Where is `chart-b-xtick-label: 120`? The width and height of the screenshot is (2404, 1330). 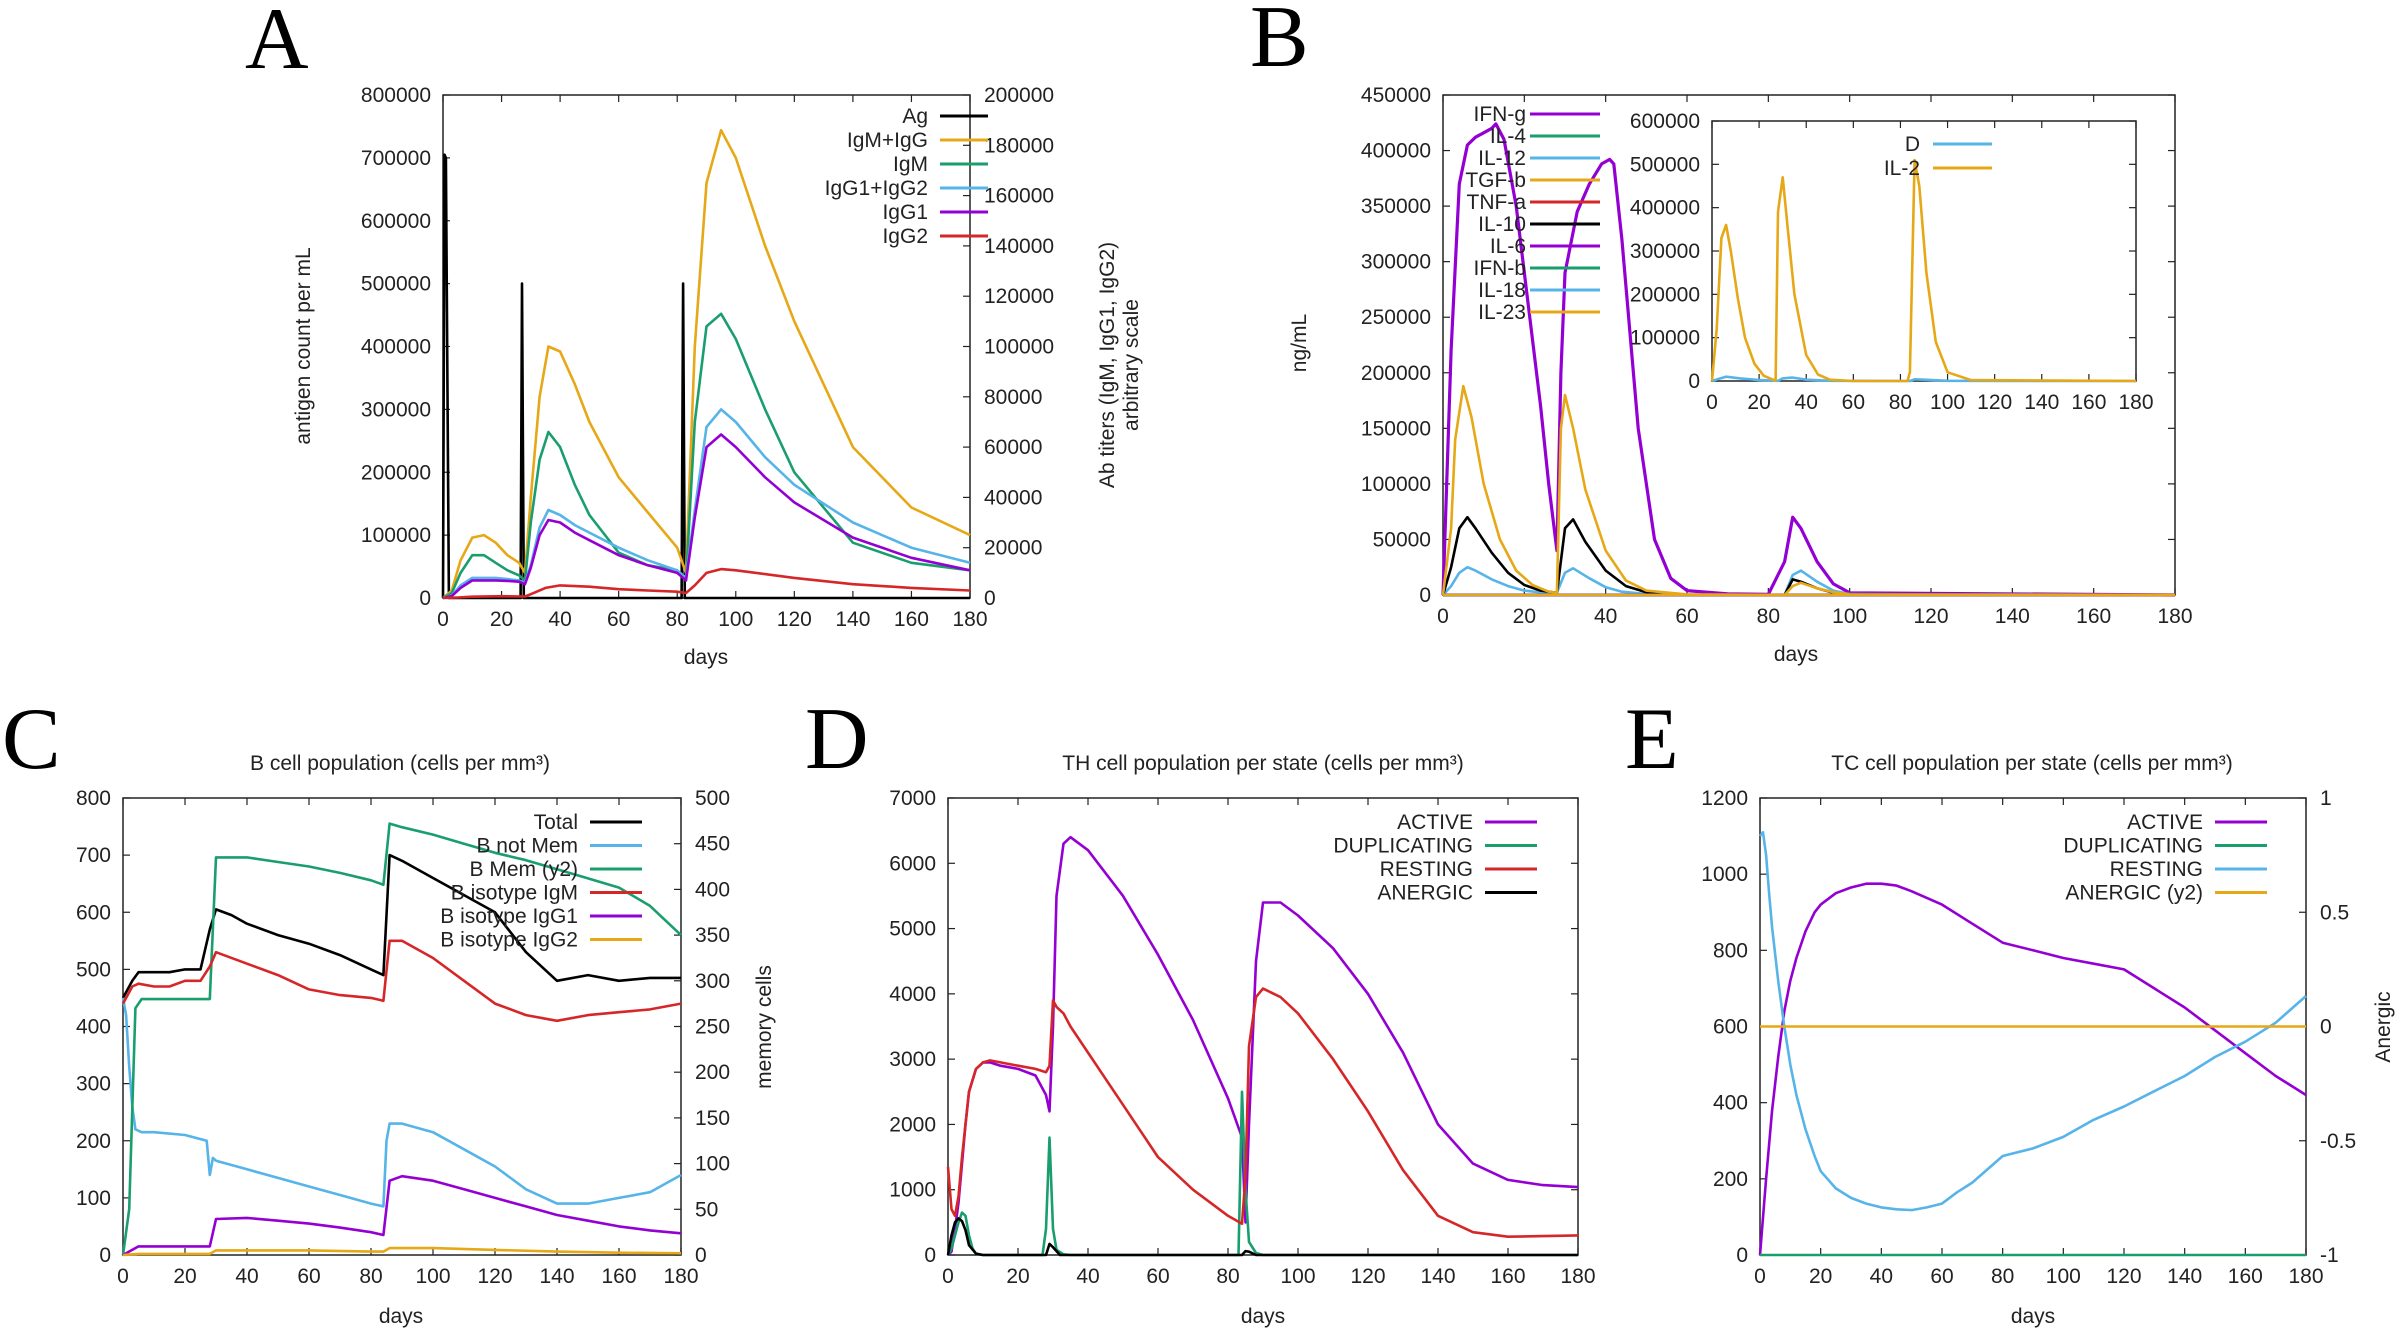
chart-b-xtick-label: 120 is located at coordinates (1930, 616).